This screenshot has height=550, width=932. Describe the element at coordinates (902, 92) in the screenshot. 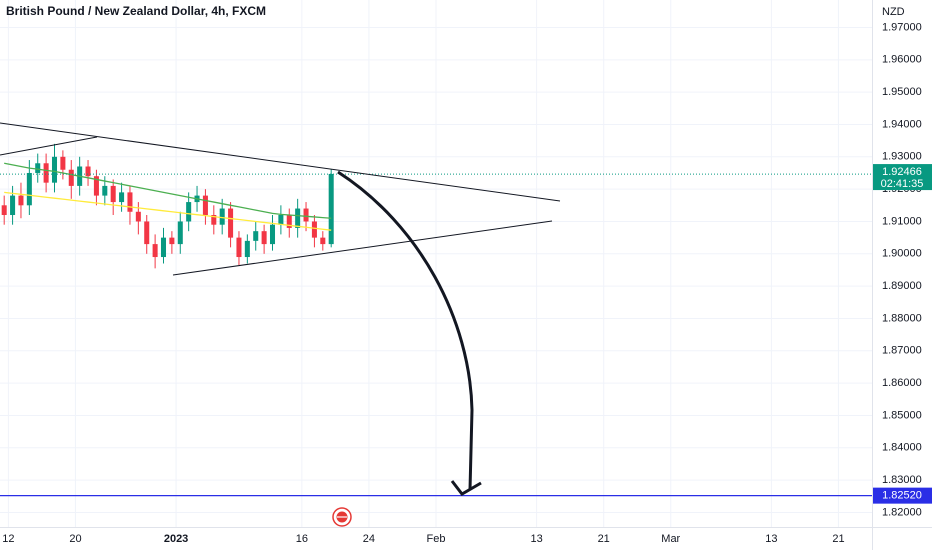

I see `y-tick-label: 1.95000` at that location.